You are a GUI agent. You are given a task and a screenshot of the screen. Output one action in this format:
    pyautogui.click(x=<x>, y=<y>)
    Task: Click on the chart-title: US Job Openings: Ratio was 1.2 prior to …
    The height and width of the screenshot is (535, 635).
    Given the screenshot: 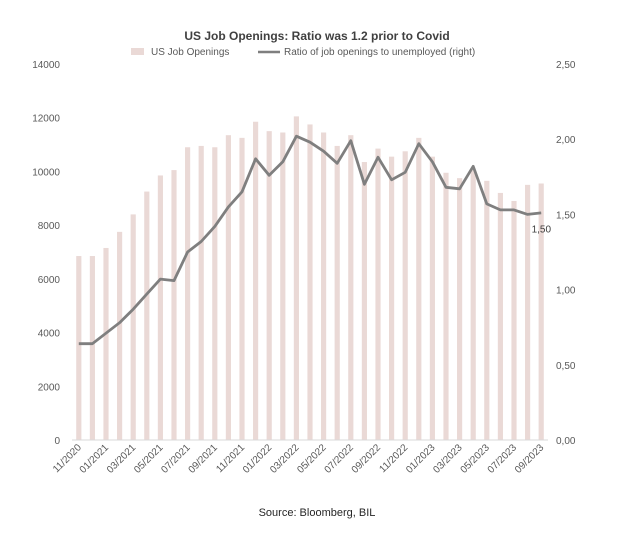 What is the action you would take?
    pyautogui.click(x=316, y=36)
    